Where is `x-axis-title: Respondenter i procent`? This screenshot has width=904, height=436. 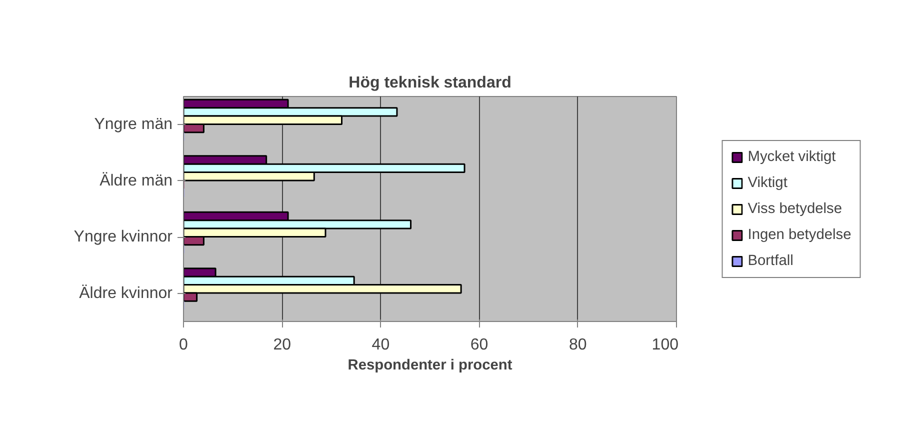 x-axis-title: Respondenter i procent is located at coordinates (430, 366).